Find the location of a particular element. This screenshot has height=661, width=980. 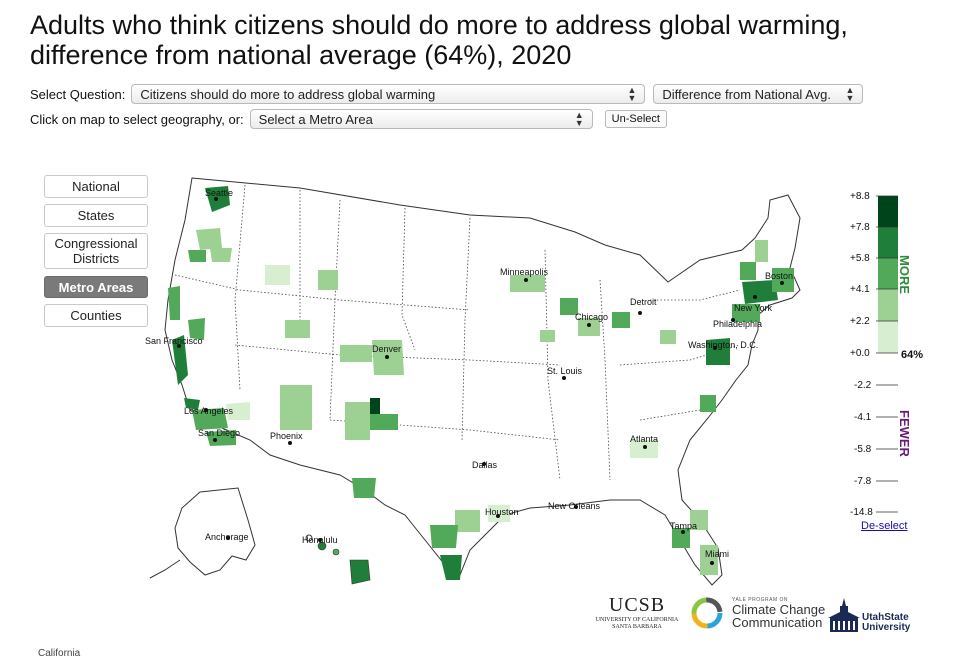

metro-boston is located at coordinates (783, 280).